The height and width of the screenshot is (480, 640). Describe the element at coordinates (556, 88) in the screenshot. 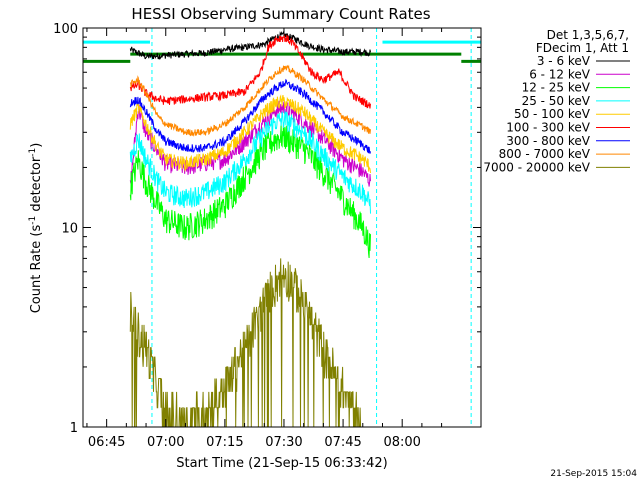

I see `legend-label-2: 12 - 25 keV` at that location.